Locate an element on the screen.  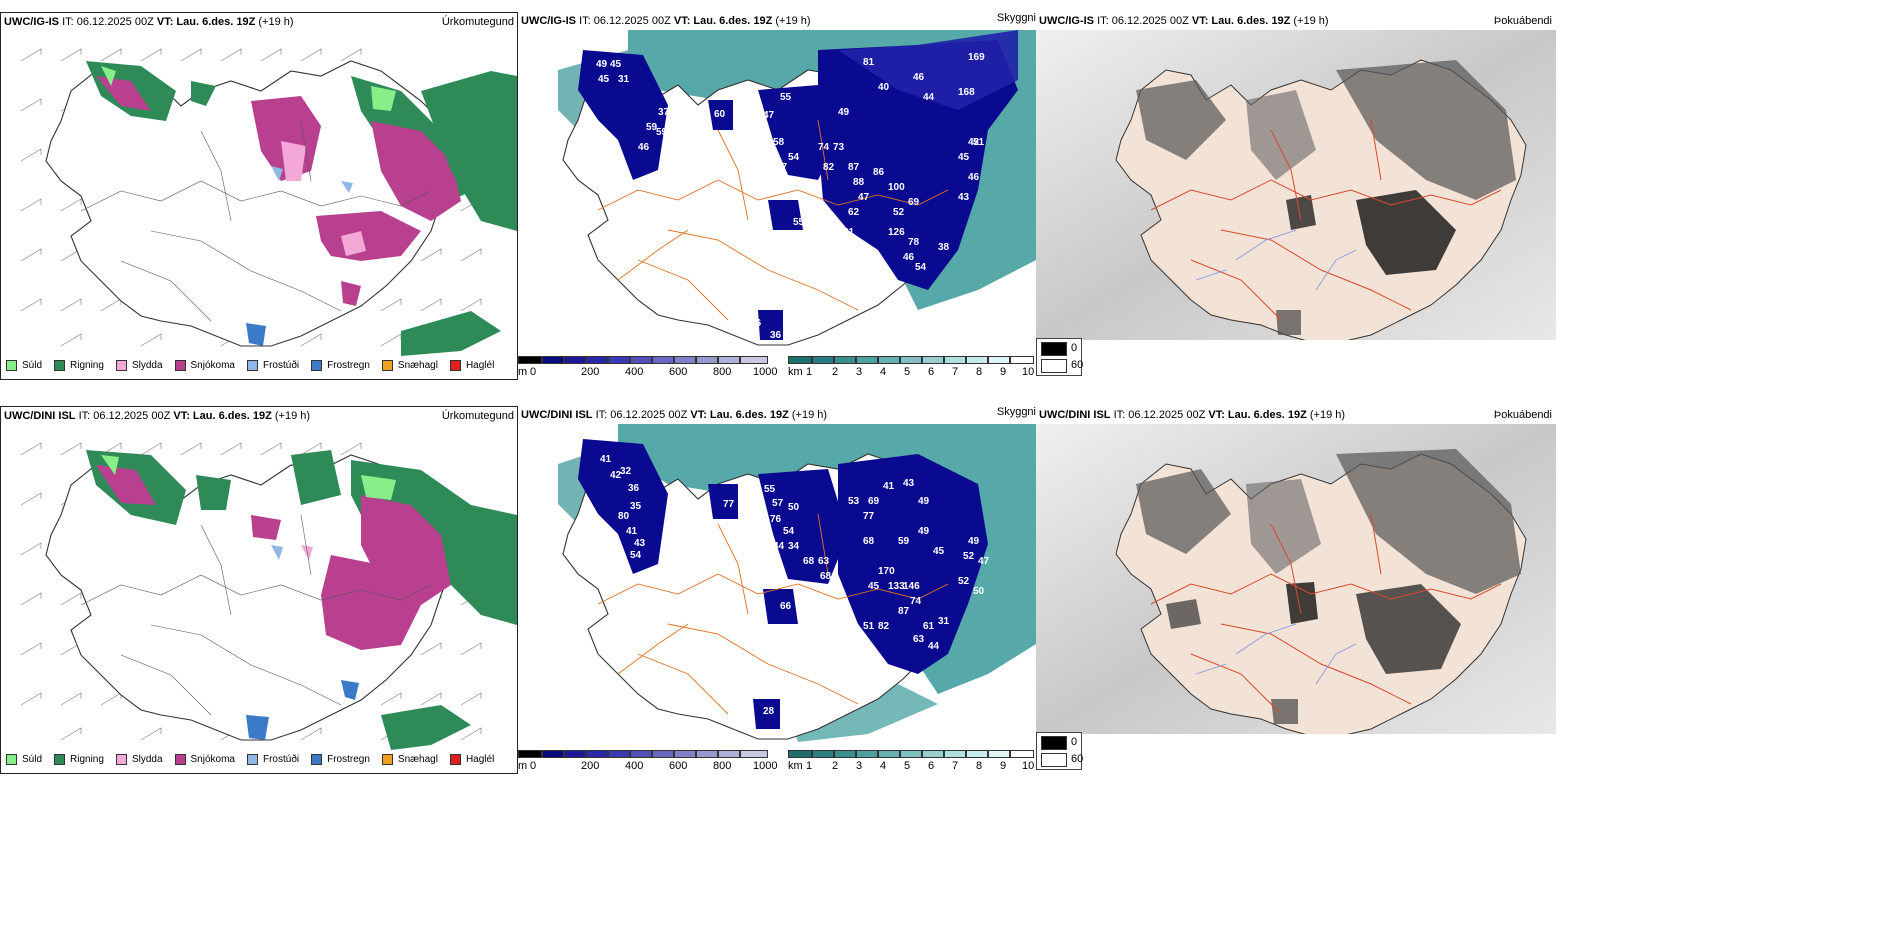
legend-item-frostudi: Frostúði is located at coordinates (272, 365).